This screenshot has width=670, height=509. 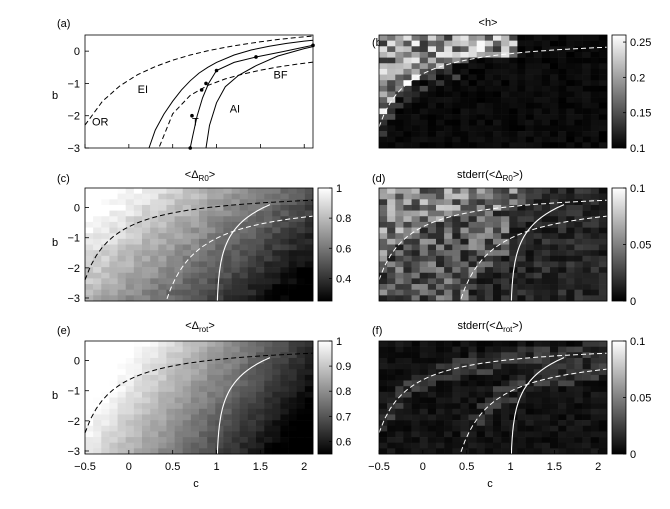 I want to click on panel-e-heatmap, so click(x=199, y=398).